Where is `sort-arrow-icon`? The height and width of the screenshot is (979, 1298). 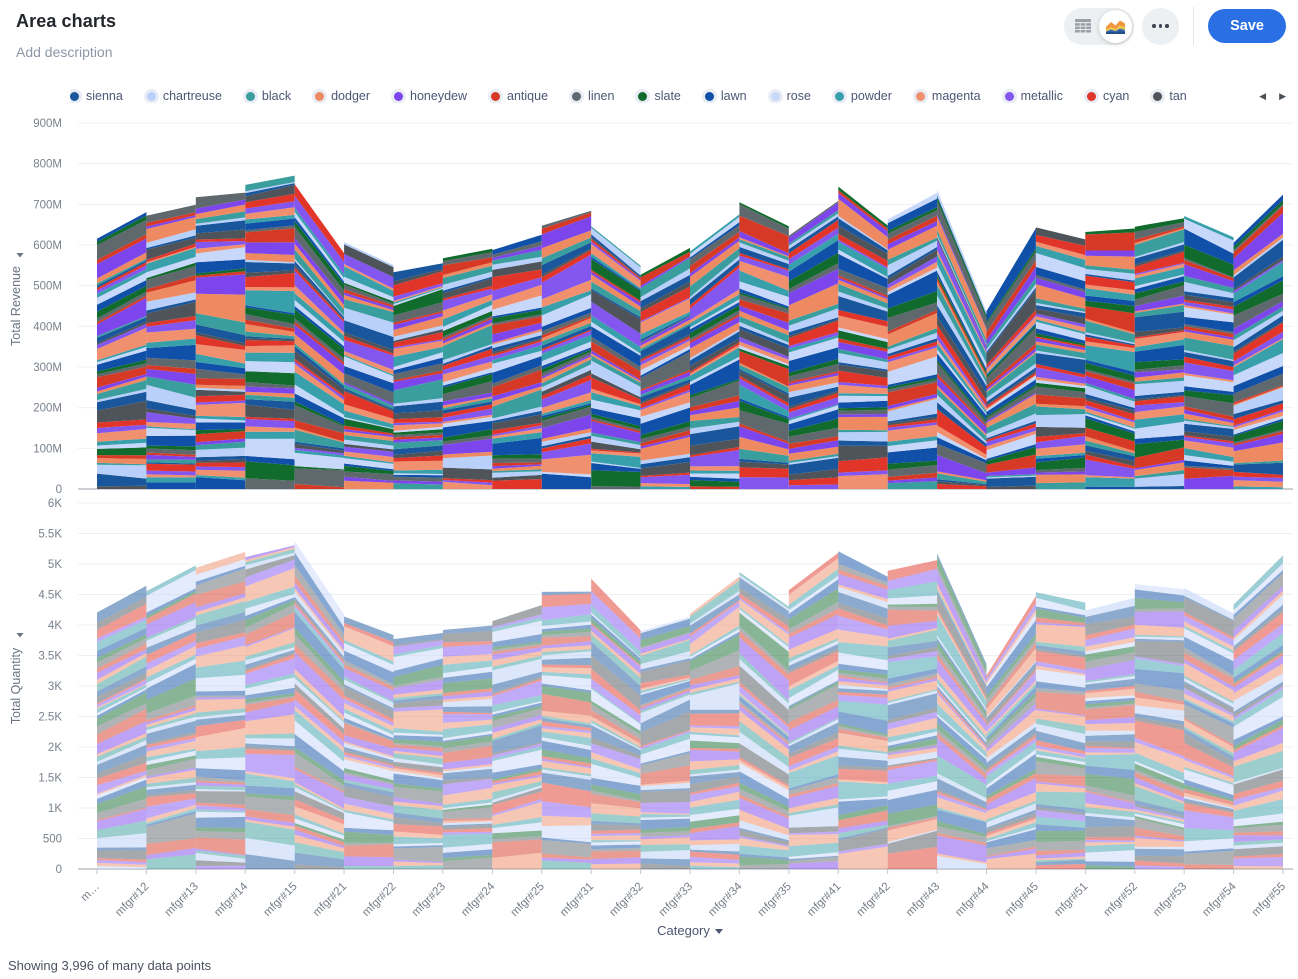 sort-arrow-icon is located at coordinates (20, 255).